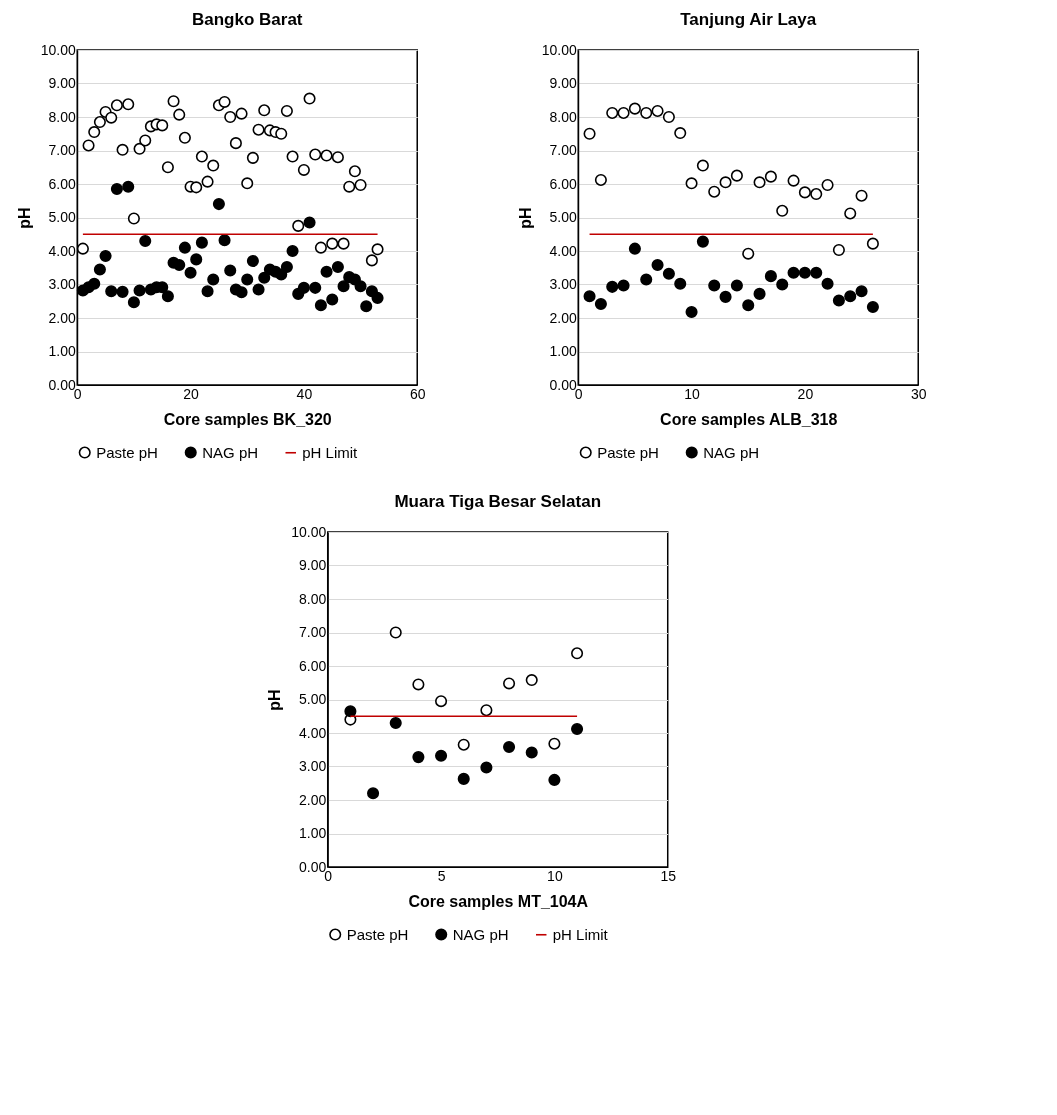  What do you see at coordinates (62, 150) in the screenshot?
I see `y-tick-label: 7.00` at bounding box center [62, 150].